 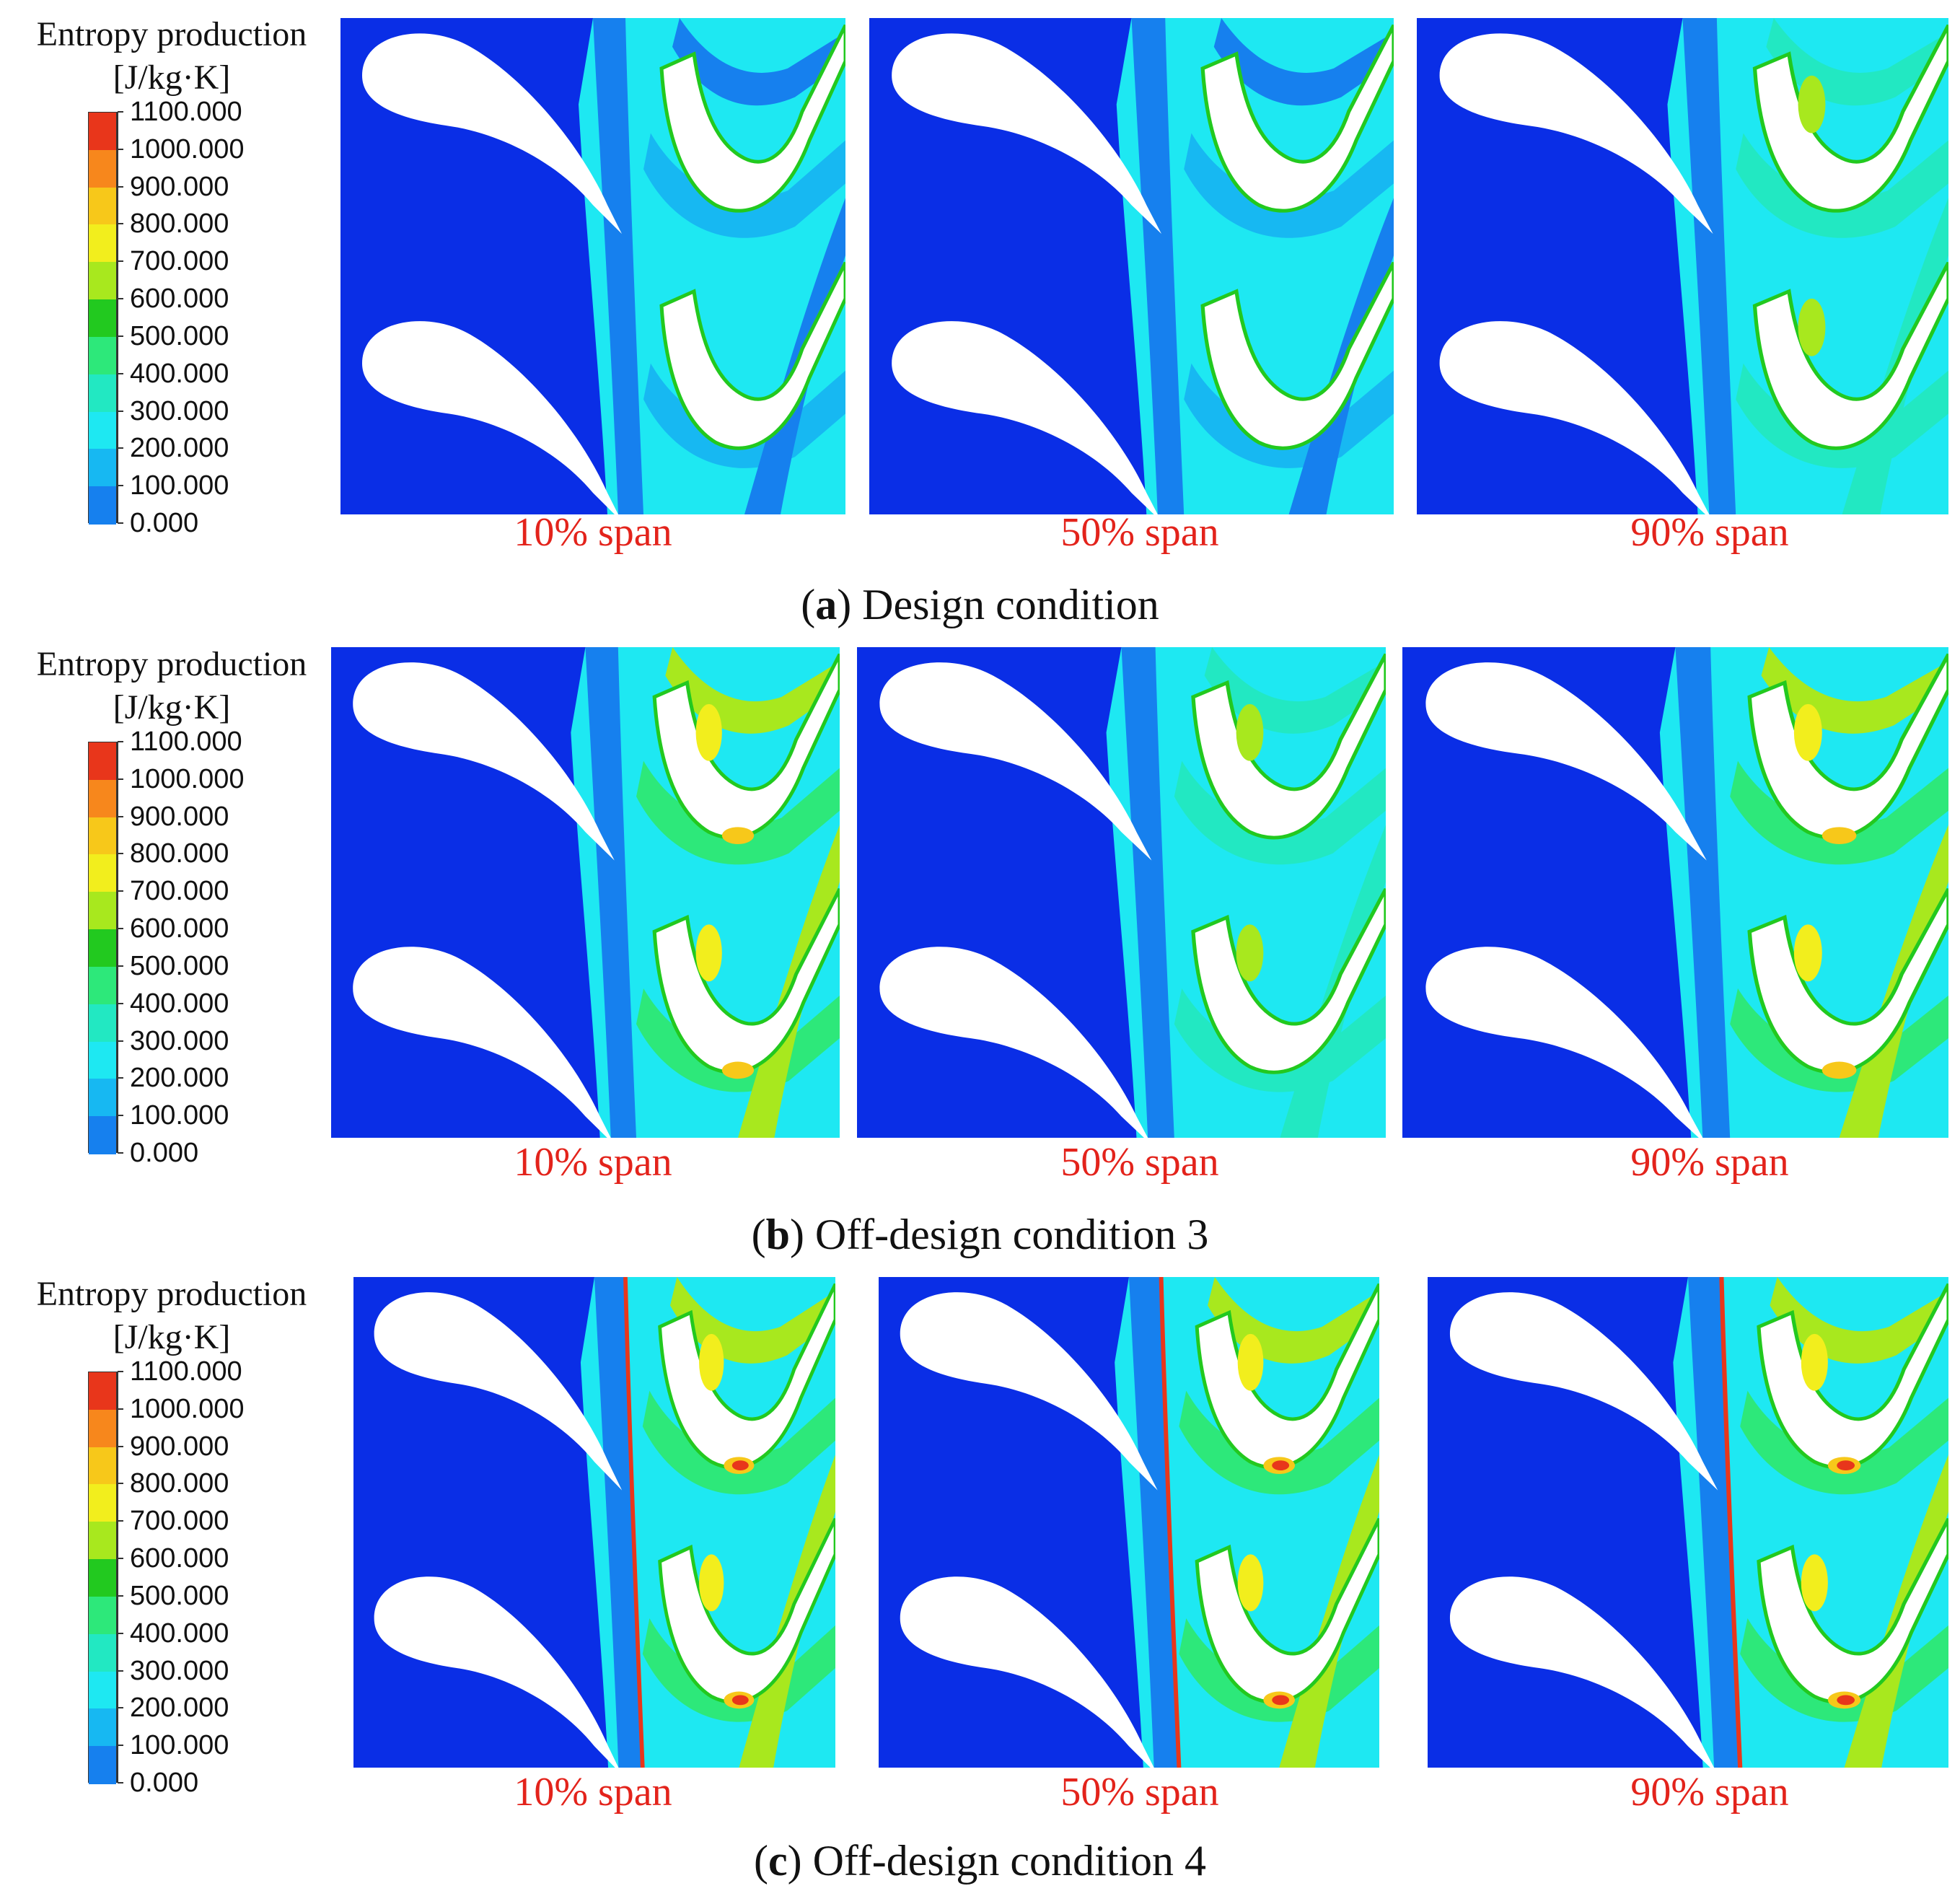 I want to click on legend-title-quantity: Entropy production, so click(x=171, y=664).